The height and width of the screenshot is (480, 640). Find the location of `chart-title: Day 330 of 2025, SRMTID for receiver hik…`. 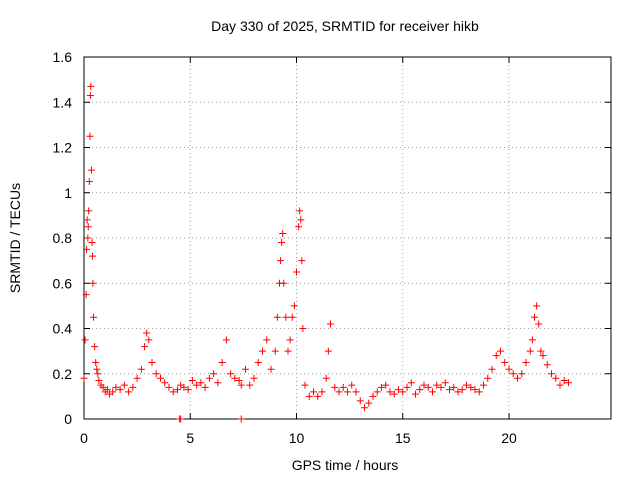

chart-title: Day 330 of 2025, SRMTID for receiver hik… is located at coordinates (345, 26).